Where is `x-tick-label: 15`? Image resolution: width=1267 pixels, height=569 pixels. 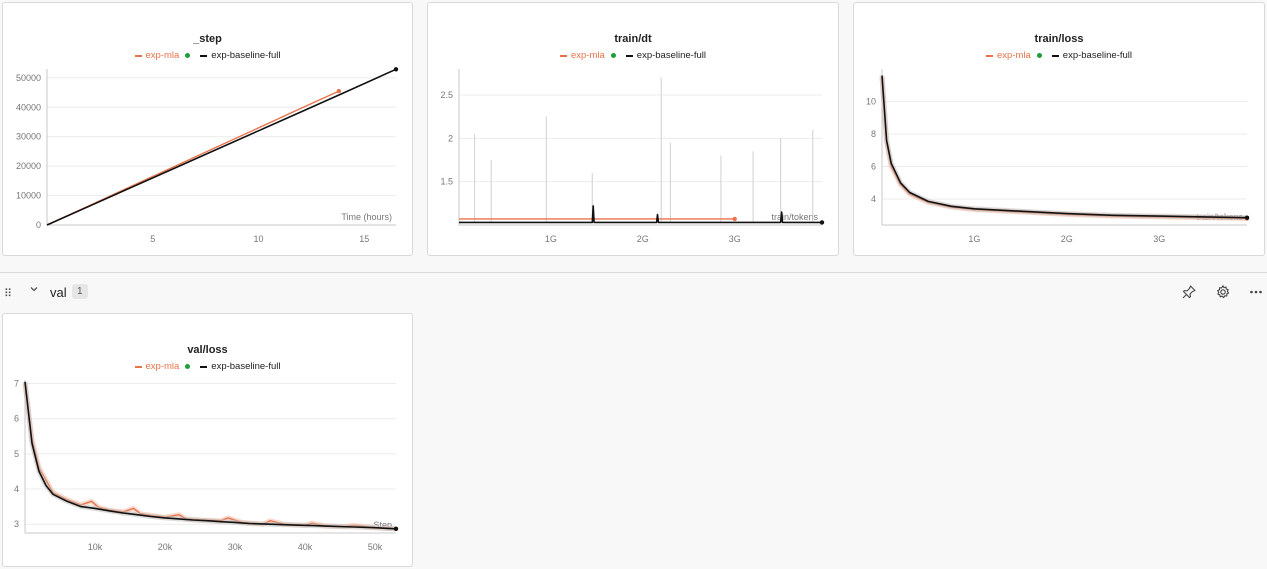 x-tick-label: 15 is located at coordinates (364, 239).